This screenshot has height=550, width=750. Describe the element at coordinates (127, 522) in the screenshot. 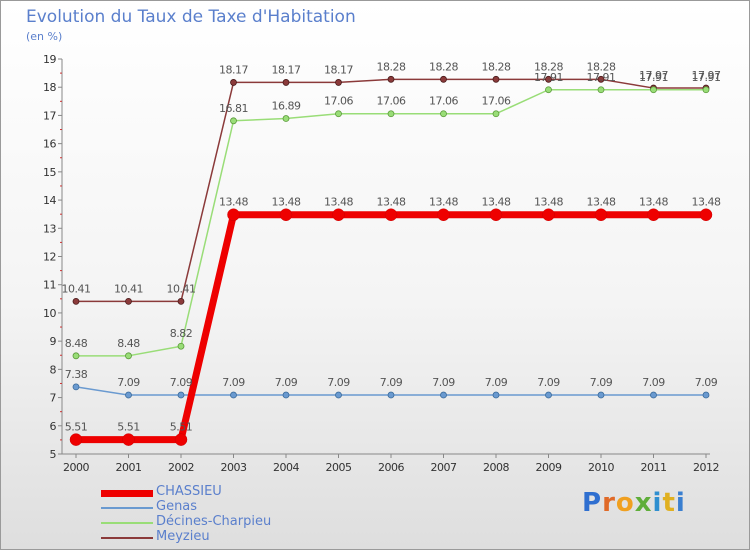

I see `legend-swatch-decines-charpieu` at that location.